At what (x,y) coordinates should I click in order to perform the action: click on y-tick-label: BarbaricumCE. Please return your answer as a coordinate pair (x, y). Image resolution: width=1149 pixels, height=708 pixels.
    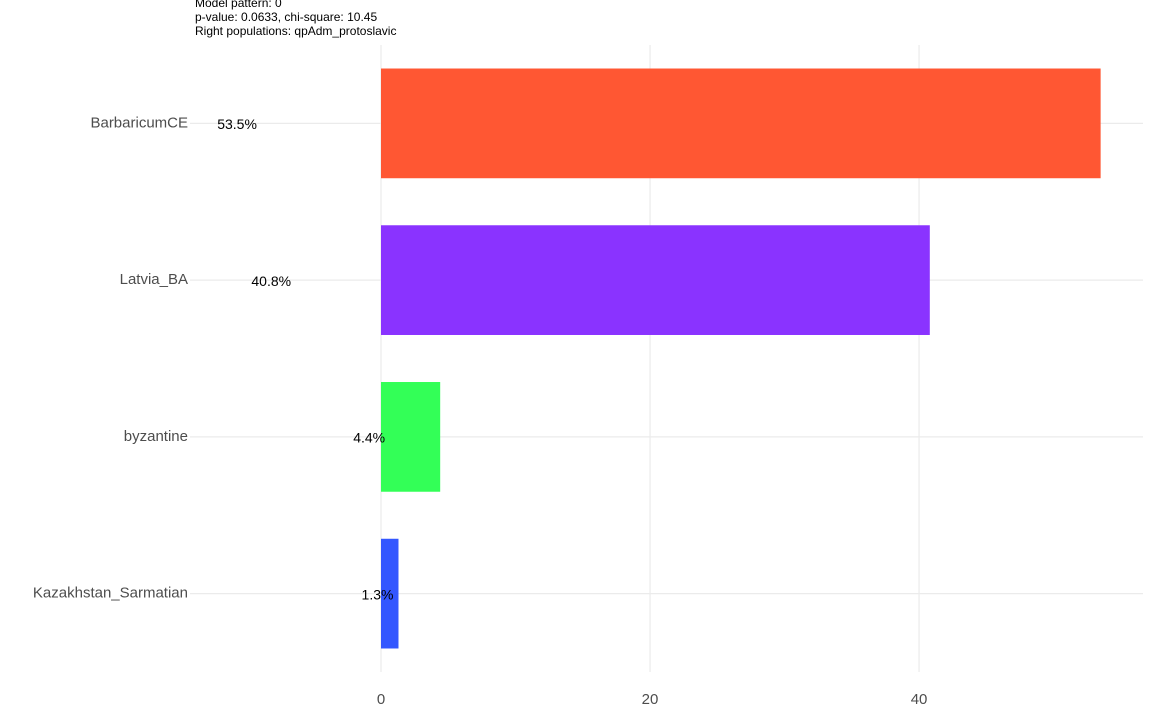
    Looking at the image, I should click on (139, 122).